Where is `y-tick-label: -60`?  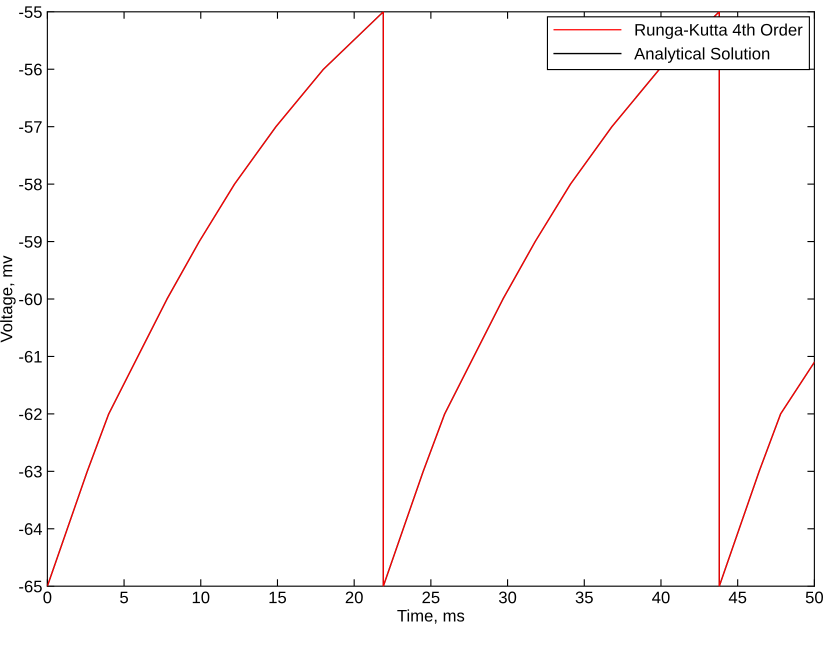
y-tick-label: -60 is located at coordinates (30, 299).